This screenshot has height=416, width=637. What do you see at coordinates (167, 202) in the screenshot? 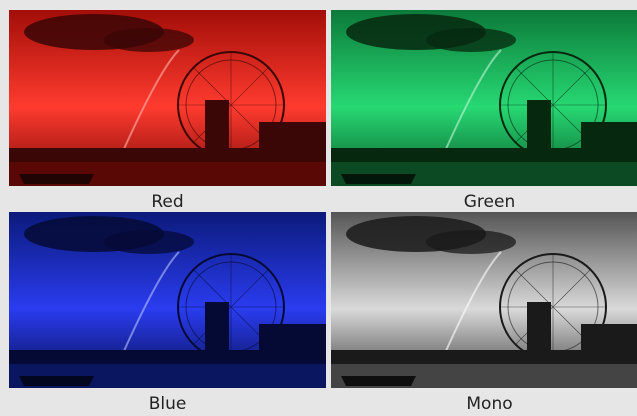
I see `tile-label-red: Red` at bounding box center [167, 202].